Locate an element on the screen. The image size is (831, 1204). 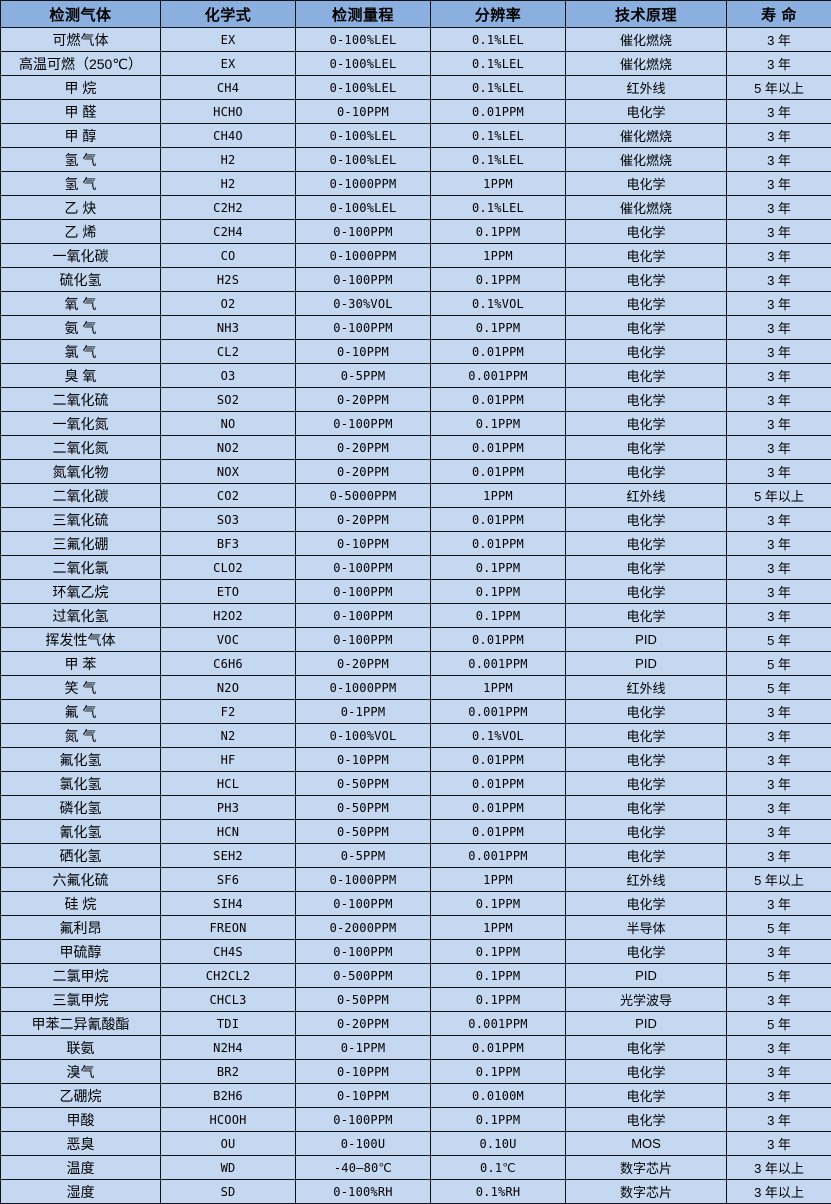
cell-gas: 氟利昂 is located at coordinates (81, 928).